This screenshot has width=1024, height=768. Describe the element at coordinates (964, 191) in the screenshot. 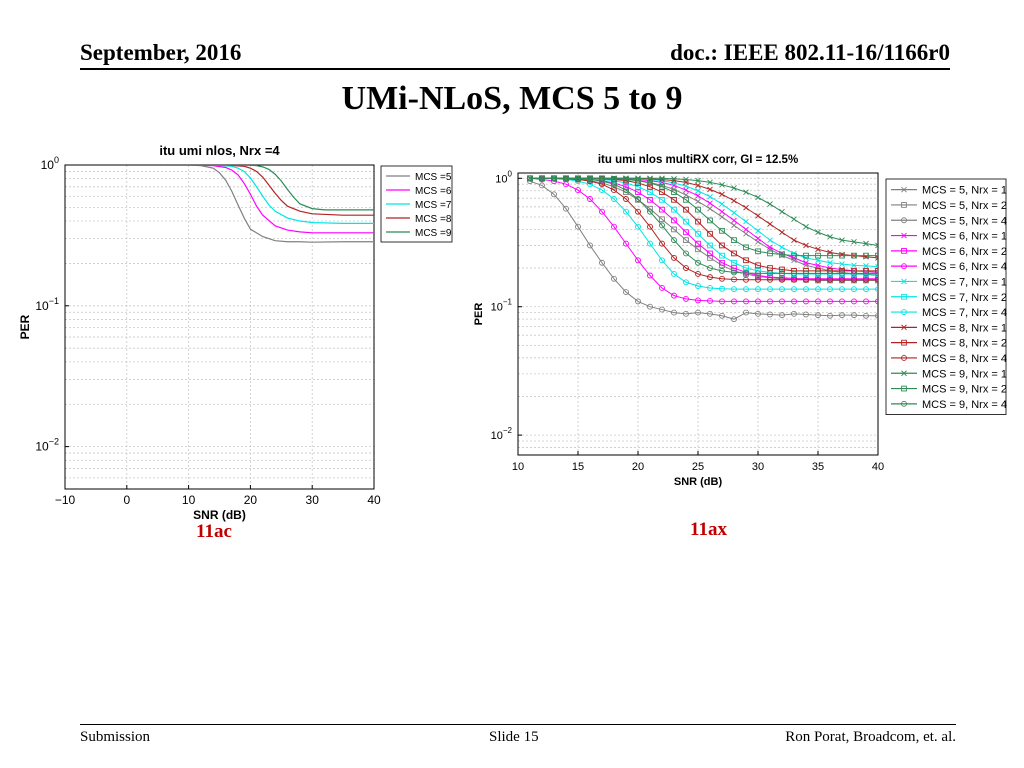

I see `legend-entry: MCS = 5, Nrx = 1` at that location.